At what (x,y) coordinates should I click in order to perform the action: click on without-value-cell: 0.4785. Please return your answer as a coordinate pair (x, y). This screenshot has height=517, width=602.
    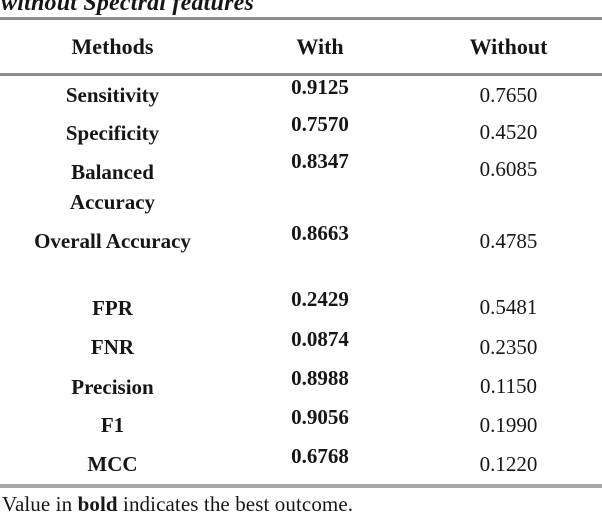
    Looking at the image, I should click on (508, 240).